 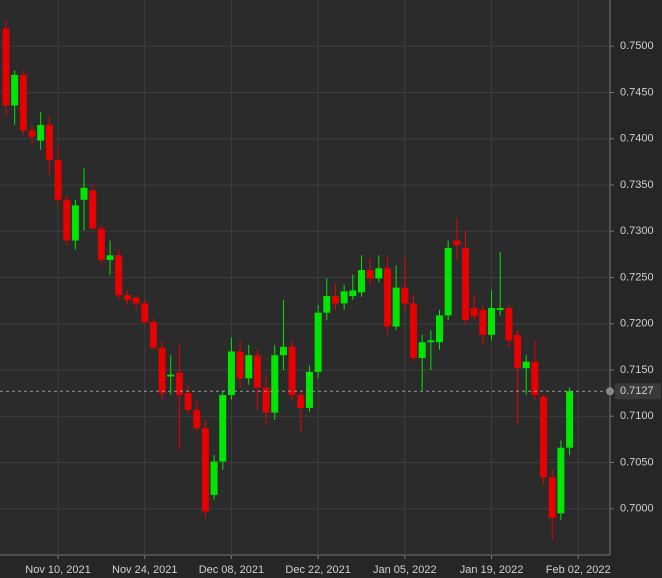 What do you see at coordinates (144, 570) in the screenshot?
I see `x-tick-label: Nov 24, 2021` at bounding box center [144, 570].